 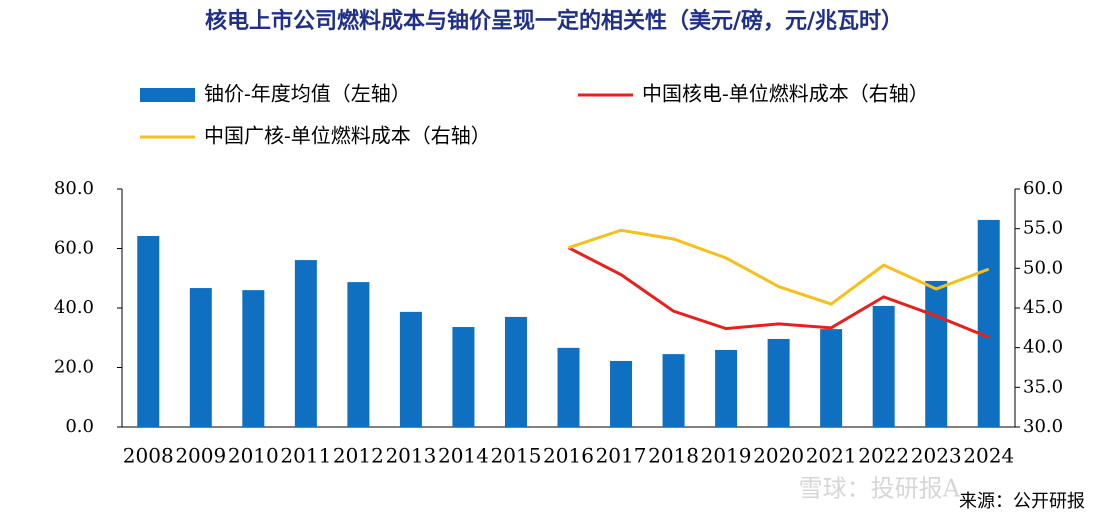 What do you see at coordinates (1043, 267) in the screenshot?
I see `y2-tick-label: 50.0` at bounding box center [1043, 267].